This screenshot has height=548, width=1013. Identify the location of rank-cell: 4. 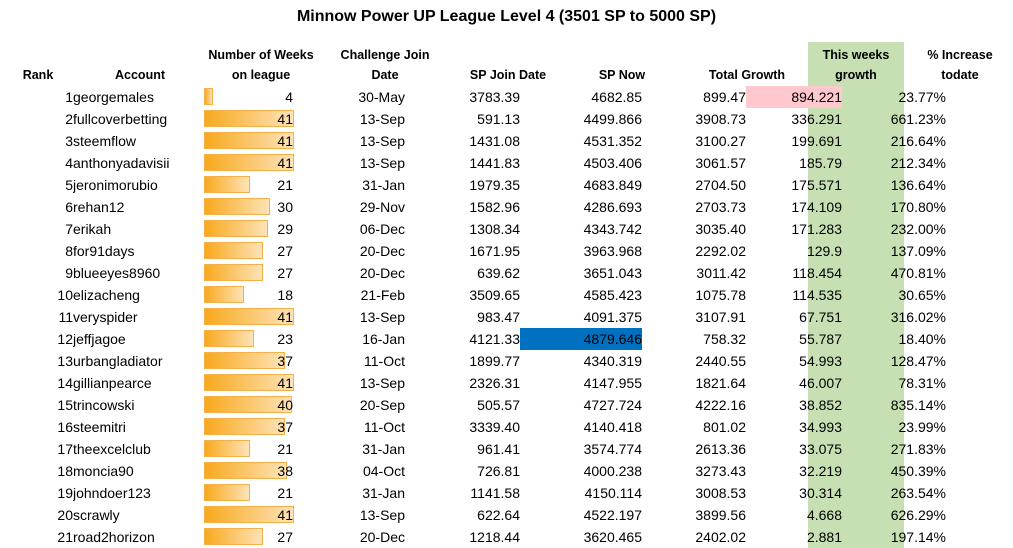
(69, 163).